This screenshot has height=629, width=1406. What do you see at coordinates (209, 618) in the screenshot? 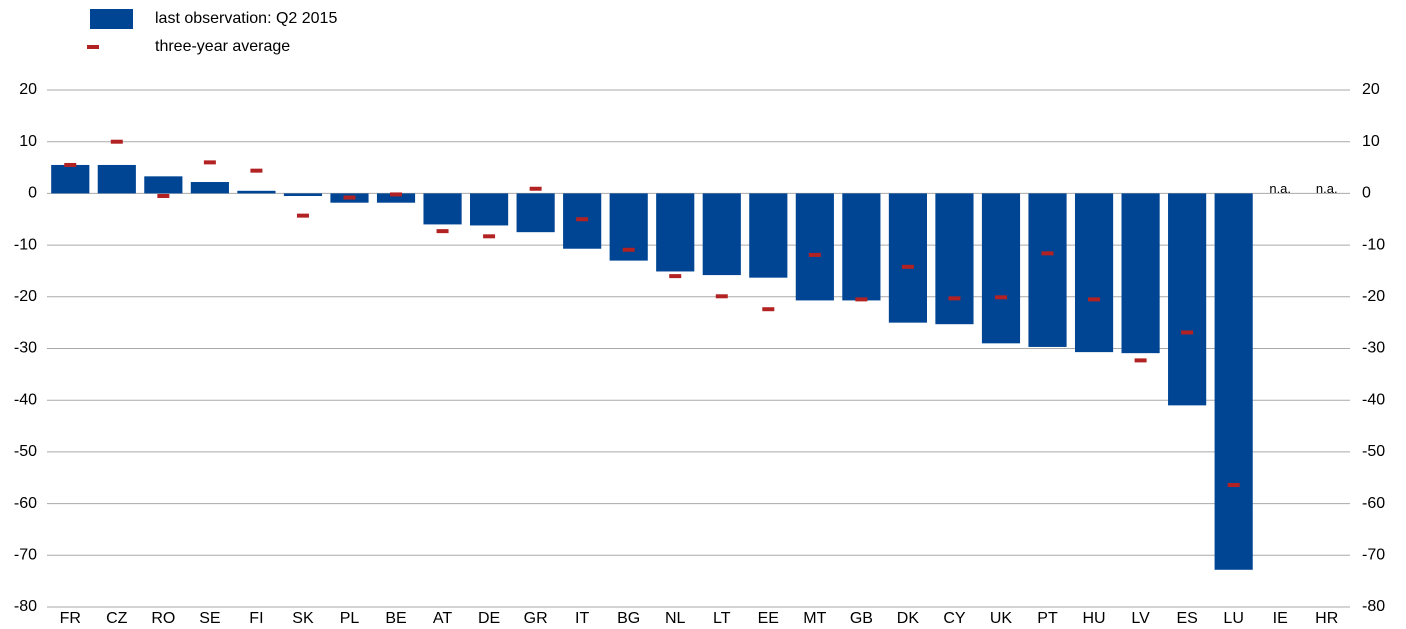
I see `x-tick-label: SE` at bounding box center [209, 618].